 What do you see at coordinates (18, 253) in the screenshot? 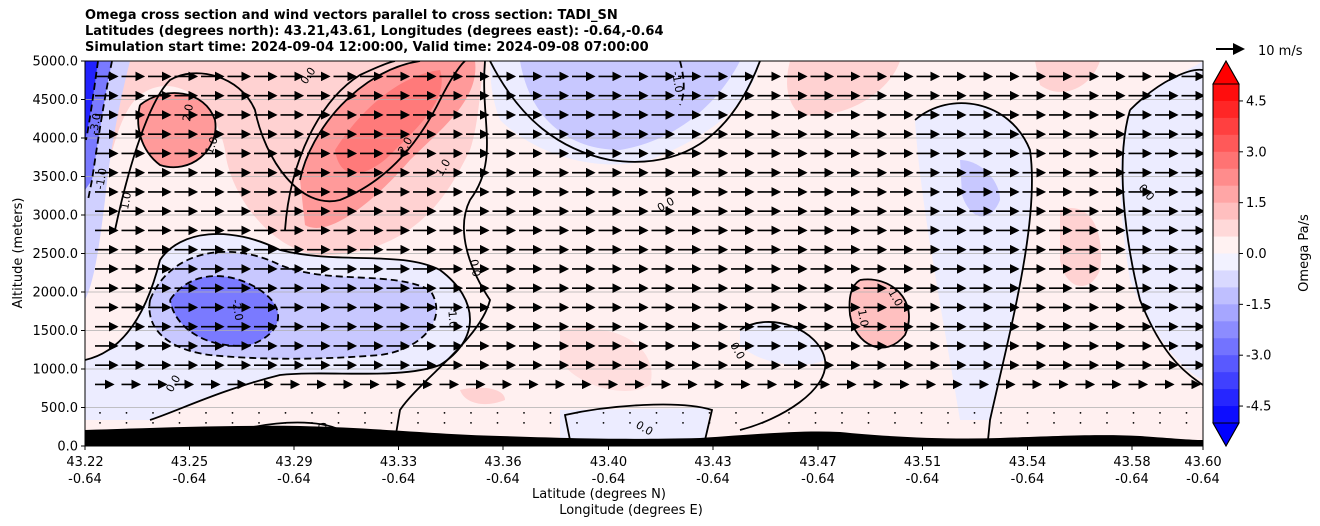
I see `y-axis-label: Altitude (meters)` at bounding box center [18, 253].